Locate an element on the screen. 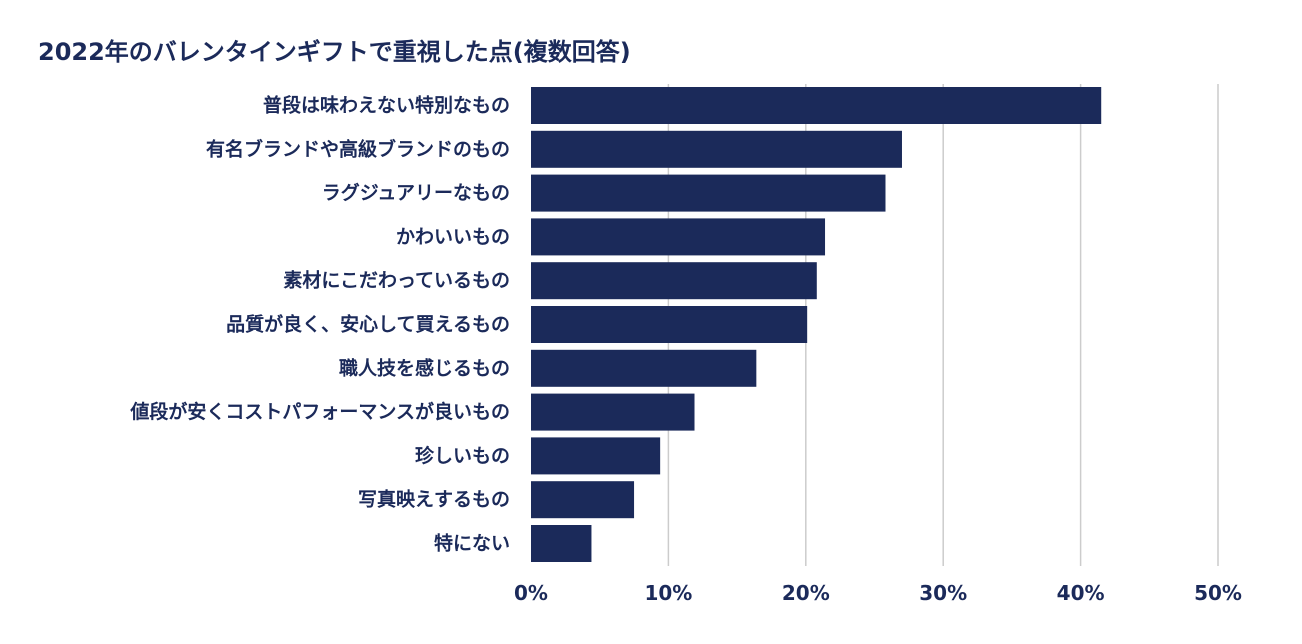 This screenshot has width=1302, height=644. category-label: 値段が安くコストパフォーマンスが良いもの is located at coordinates (319, 411).